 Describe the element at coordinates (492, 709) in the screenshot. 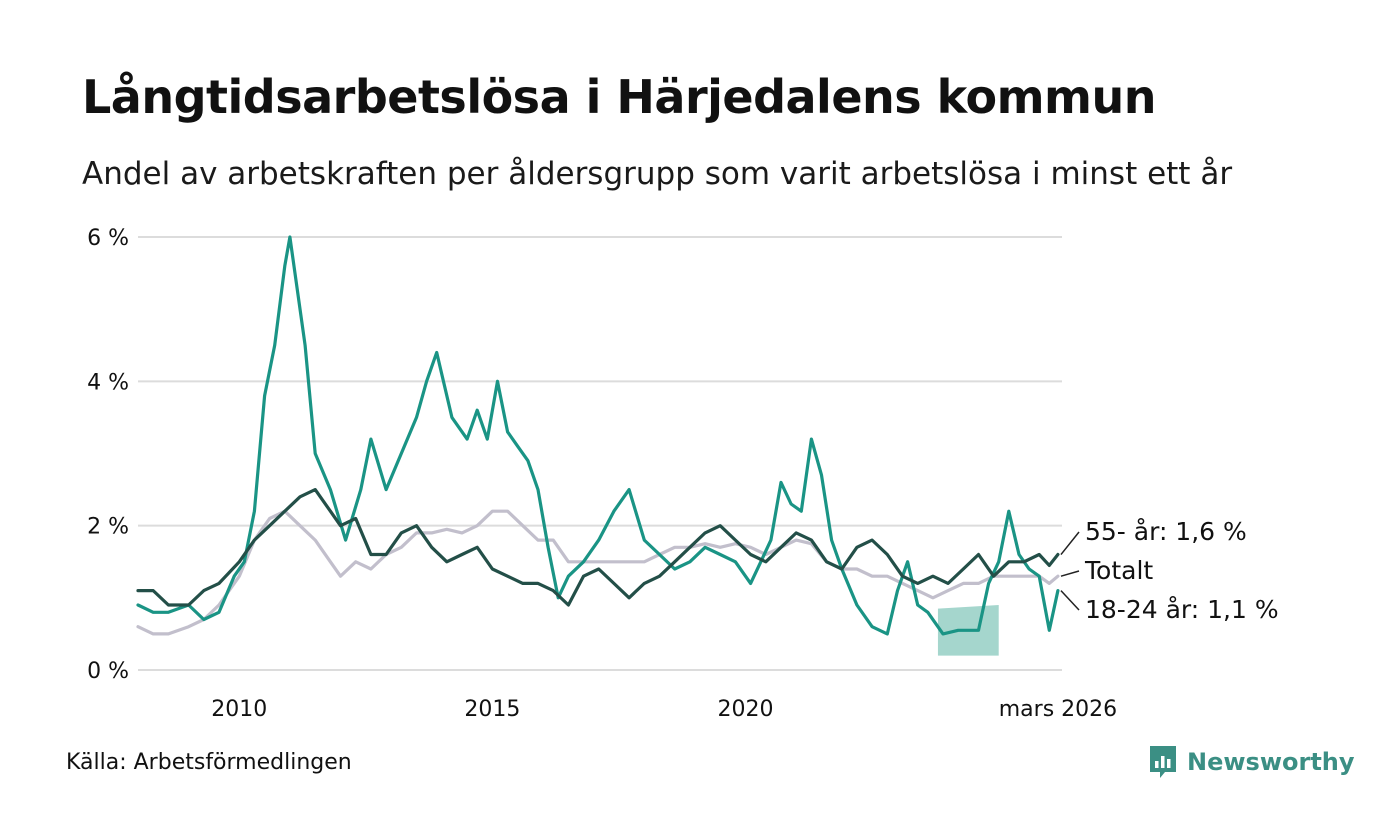

I see `x-tick-label: 2015` at that location.